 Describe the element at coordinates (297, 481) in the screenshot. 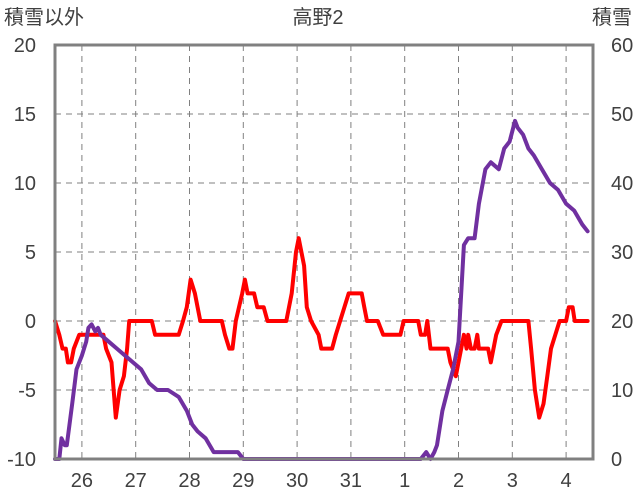

I see `x-tick-label: 30` at that location.